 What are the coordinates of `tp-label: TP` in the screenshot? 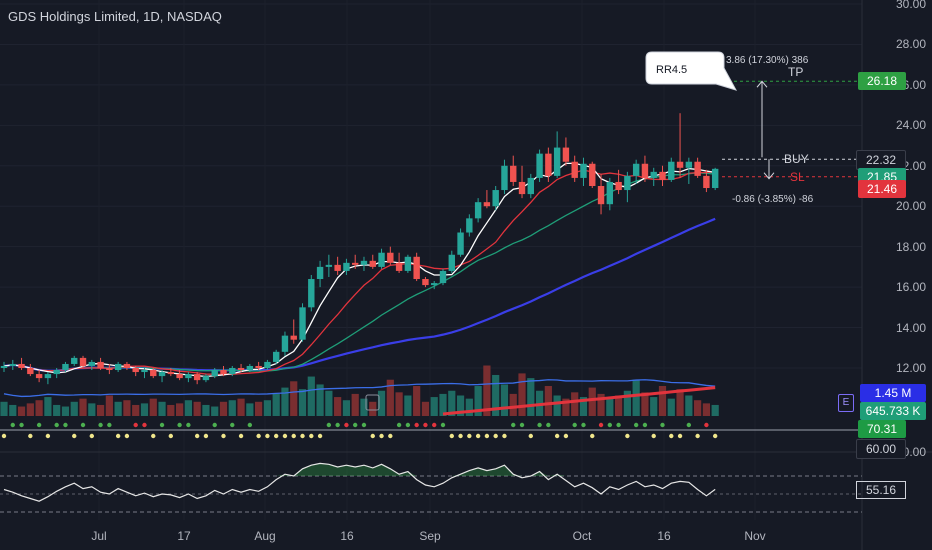 It's located at (795, 72).